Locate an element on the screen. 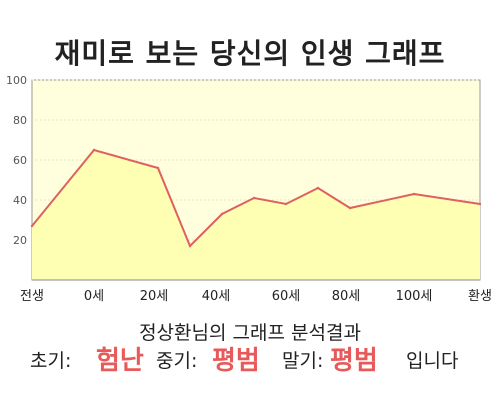 The width and height of the screenshot is (500, 400). x-tick-label: 60세 is located at coordinates (286, 296).